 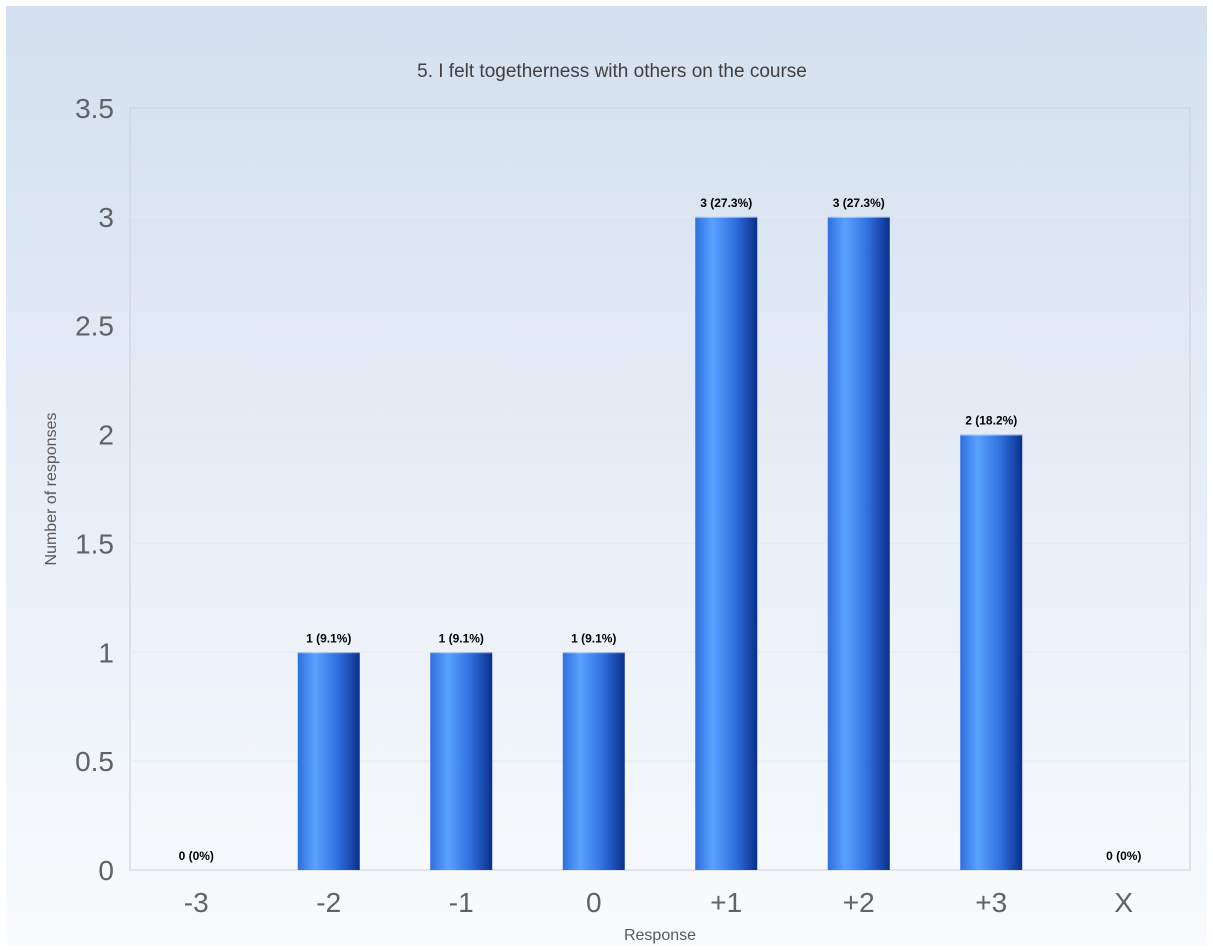 I want to click on y-tick-label: 3.5, so click(x=94, y=108).